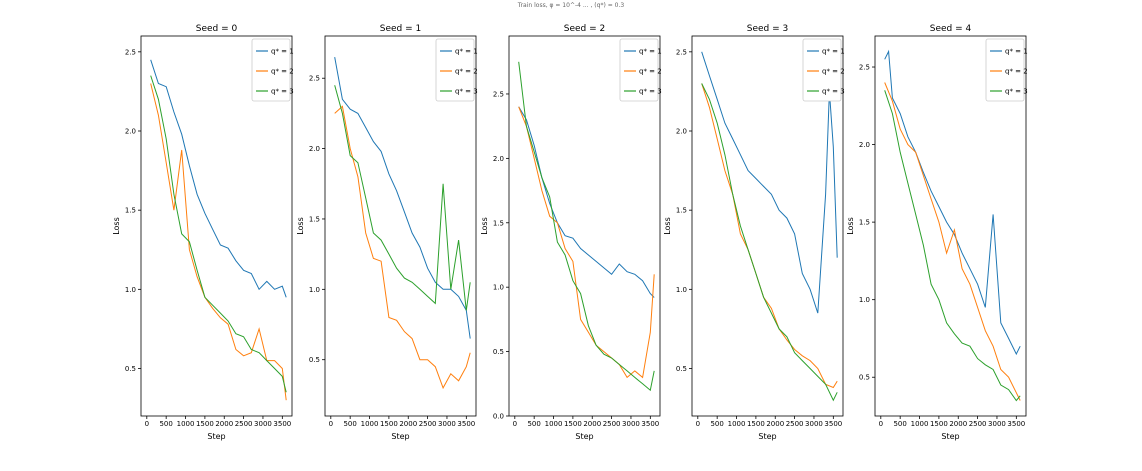  Describe the element at coordinates (768, 29) in the screenshot. I see `subplot-title: Seed = 3` at that location.